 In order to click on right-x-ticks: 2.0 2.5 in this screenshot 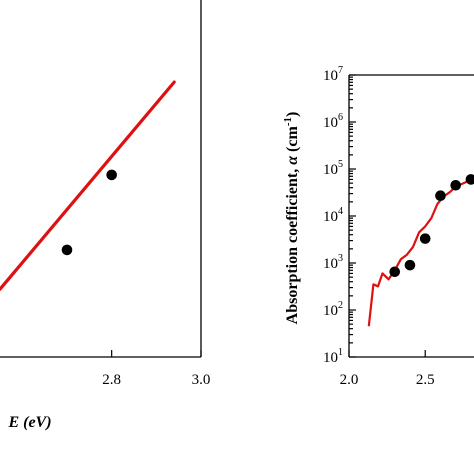, I will do `click(387, 369)`.